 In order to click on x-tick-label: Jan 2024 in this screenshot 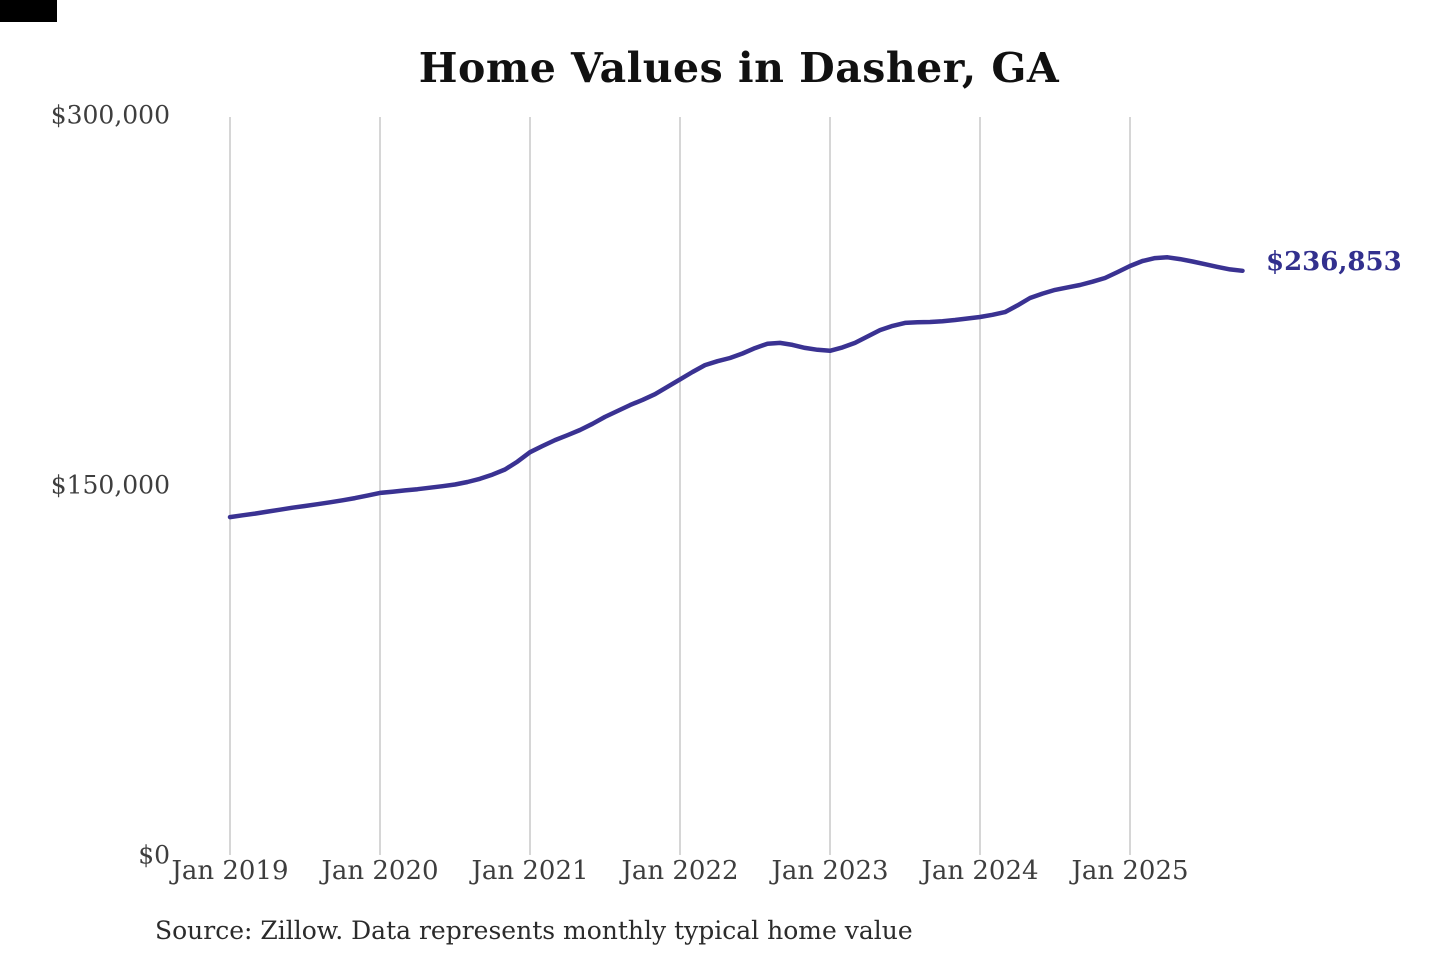, I will do `click(980, 871)`.